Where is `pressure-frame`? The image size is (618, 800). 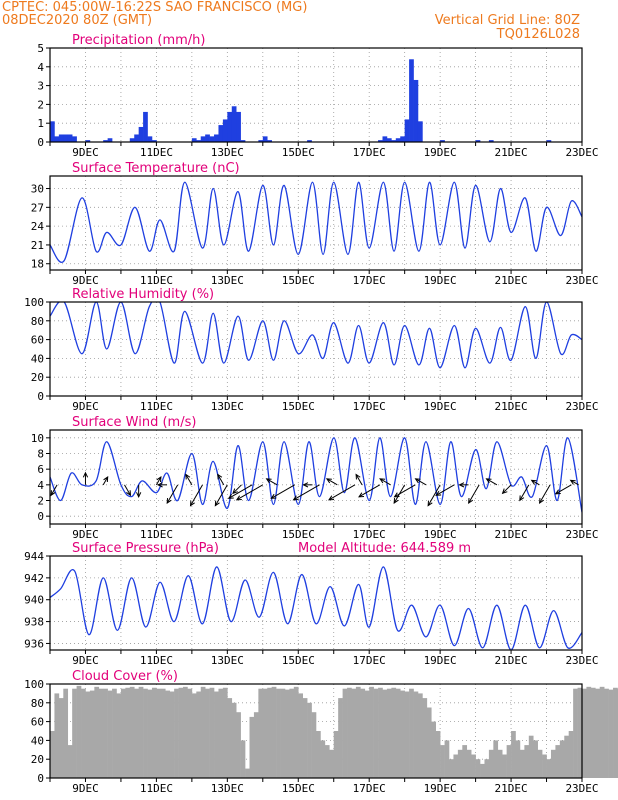 pressure-frame is located at coordinates (316, 603).